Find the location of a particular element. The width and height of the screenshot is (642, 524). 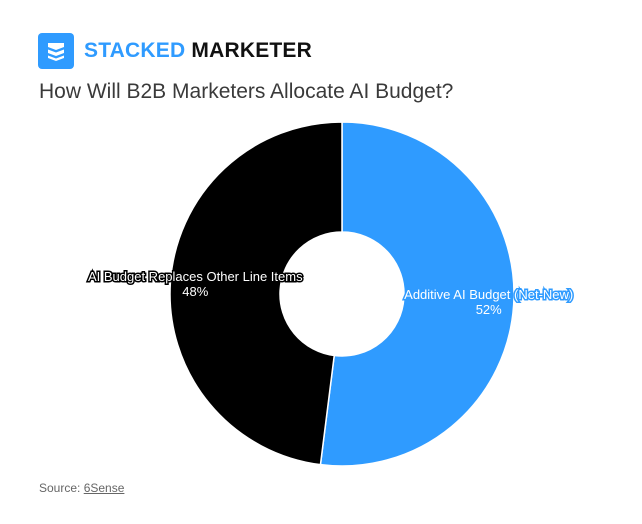

brand-name-part1: STACKED is located at coordinates (135, 50).